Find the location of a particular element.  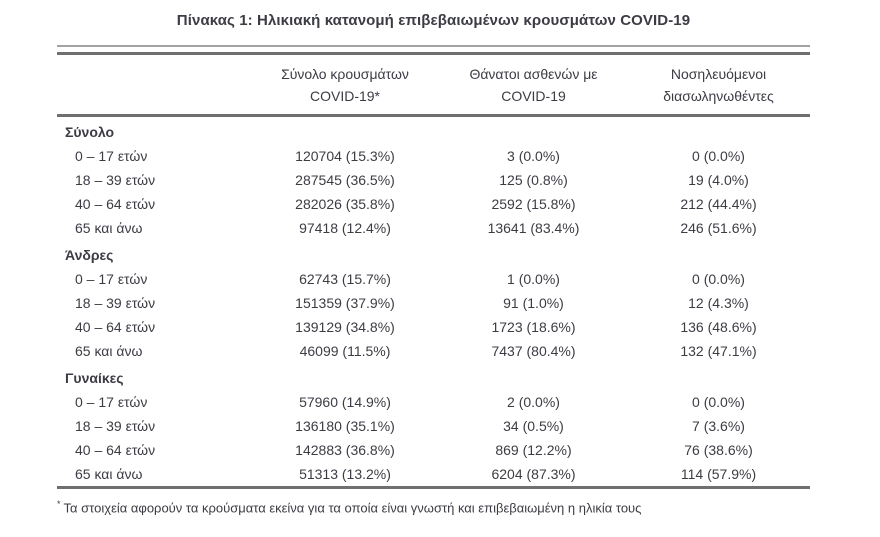

deaths-cell: 125 (0.8%) is located at coordinates (533, 180).